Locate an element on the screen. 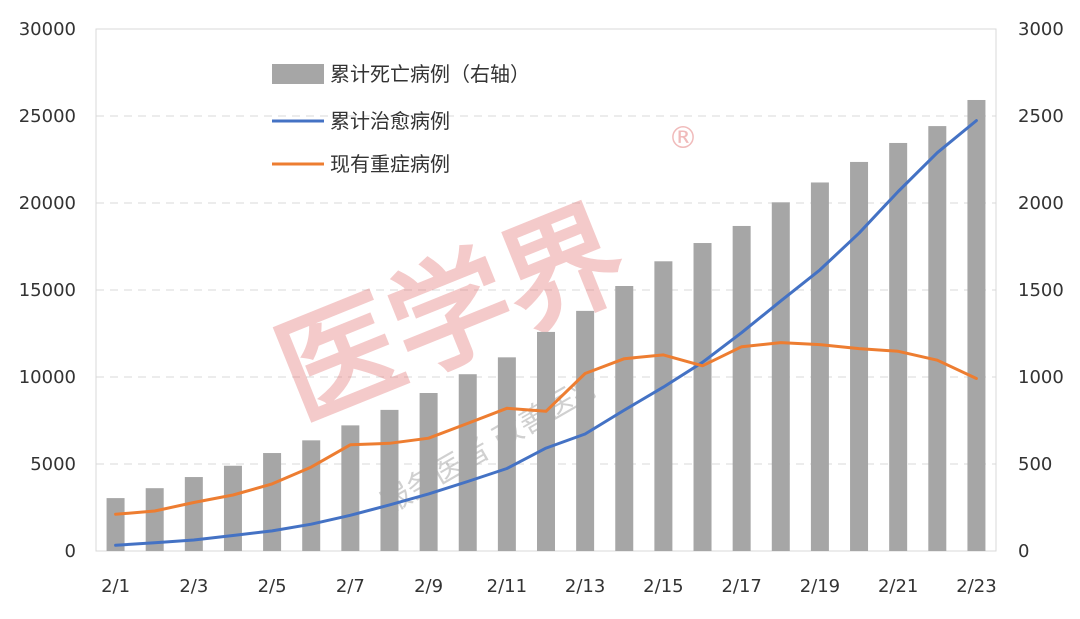  x-tick-label: 2/11 is located at coordinates (507, 586).